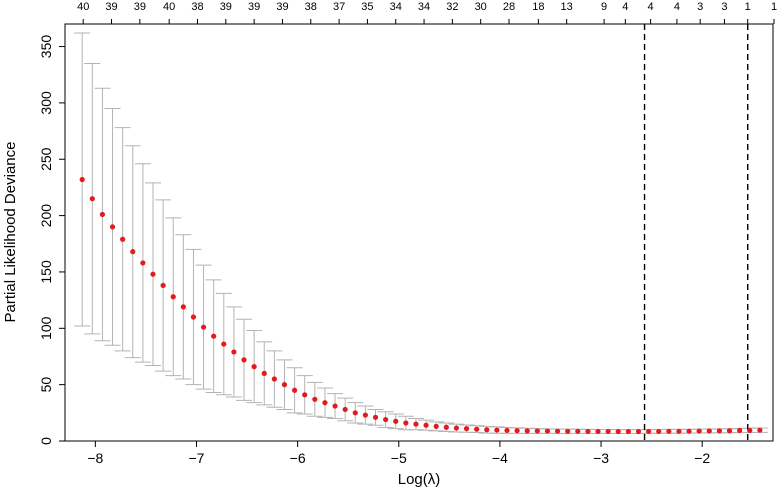  I want to click on top-tick-label: 38, so click(311, 7).